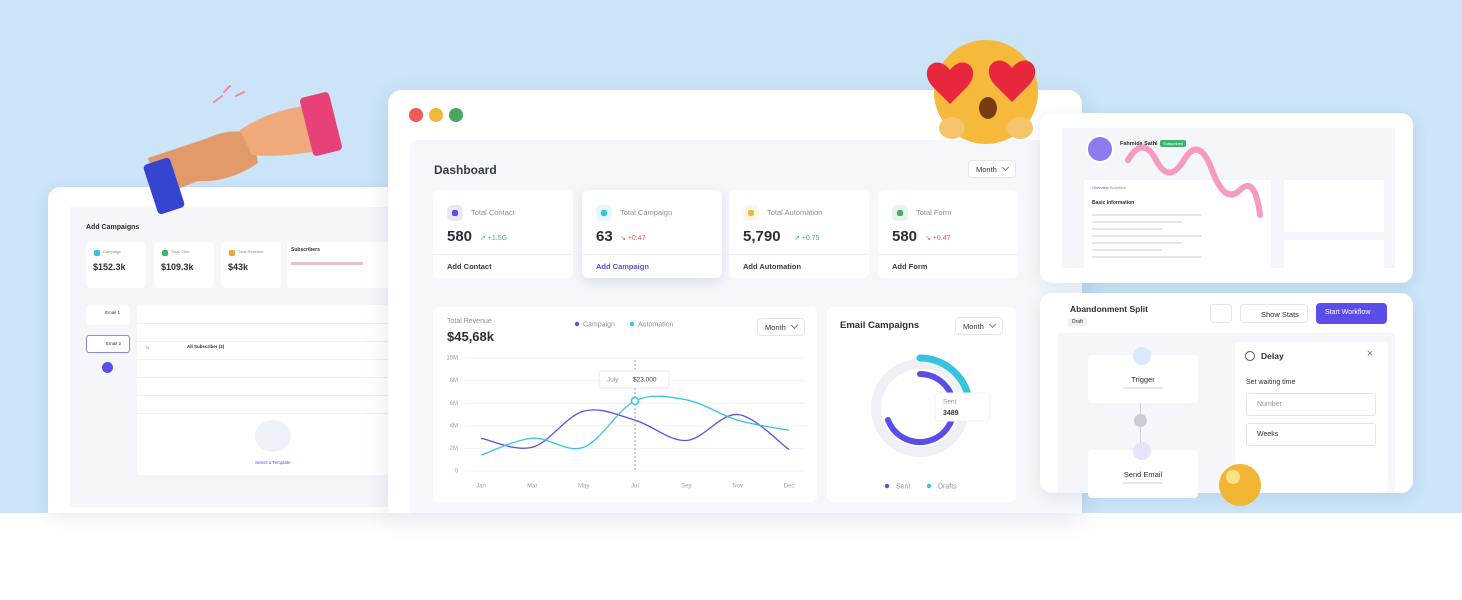 The height and width of the screenshot is (600, 1462). Describe the element at coordinates (112, 251) in the screenshot. I see `stat-label: Campaign` at that location.